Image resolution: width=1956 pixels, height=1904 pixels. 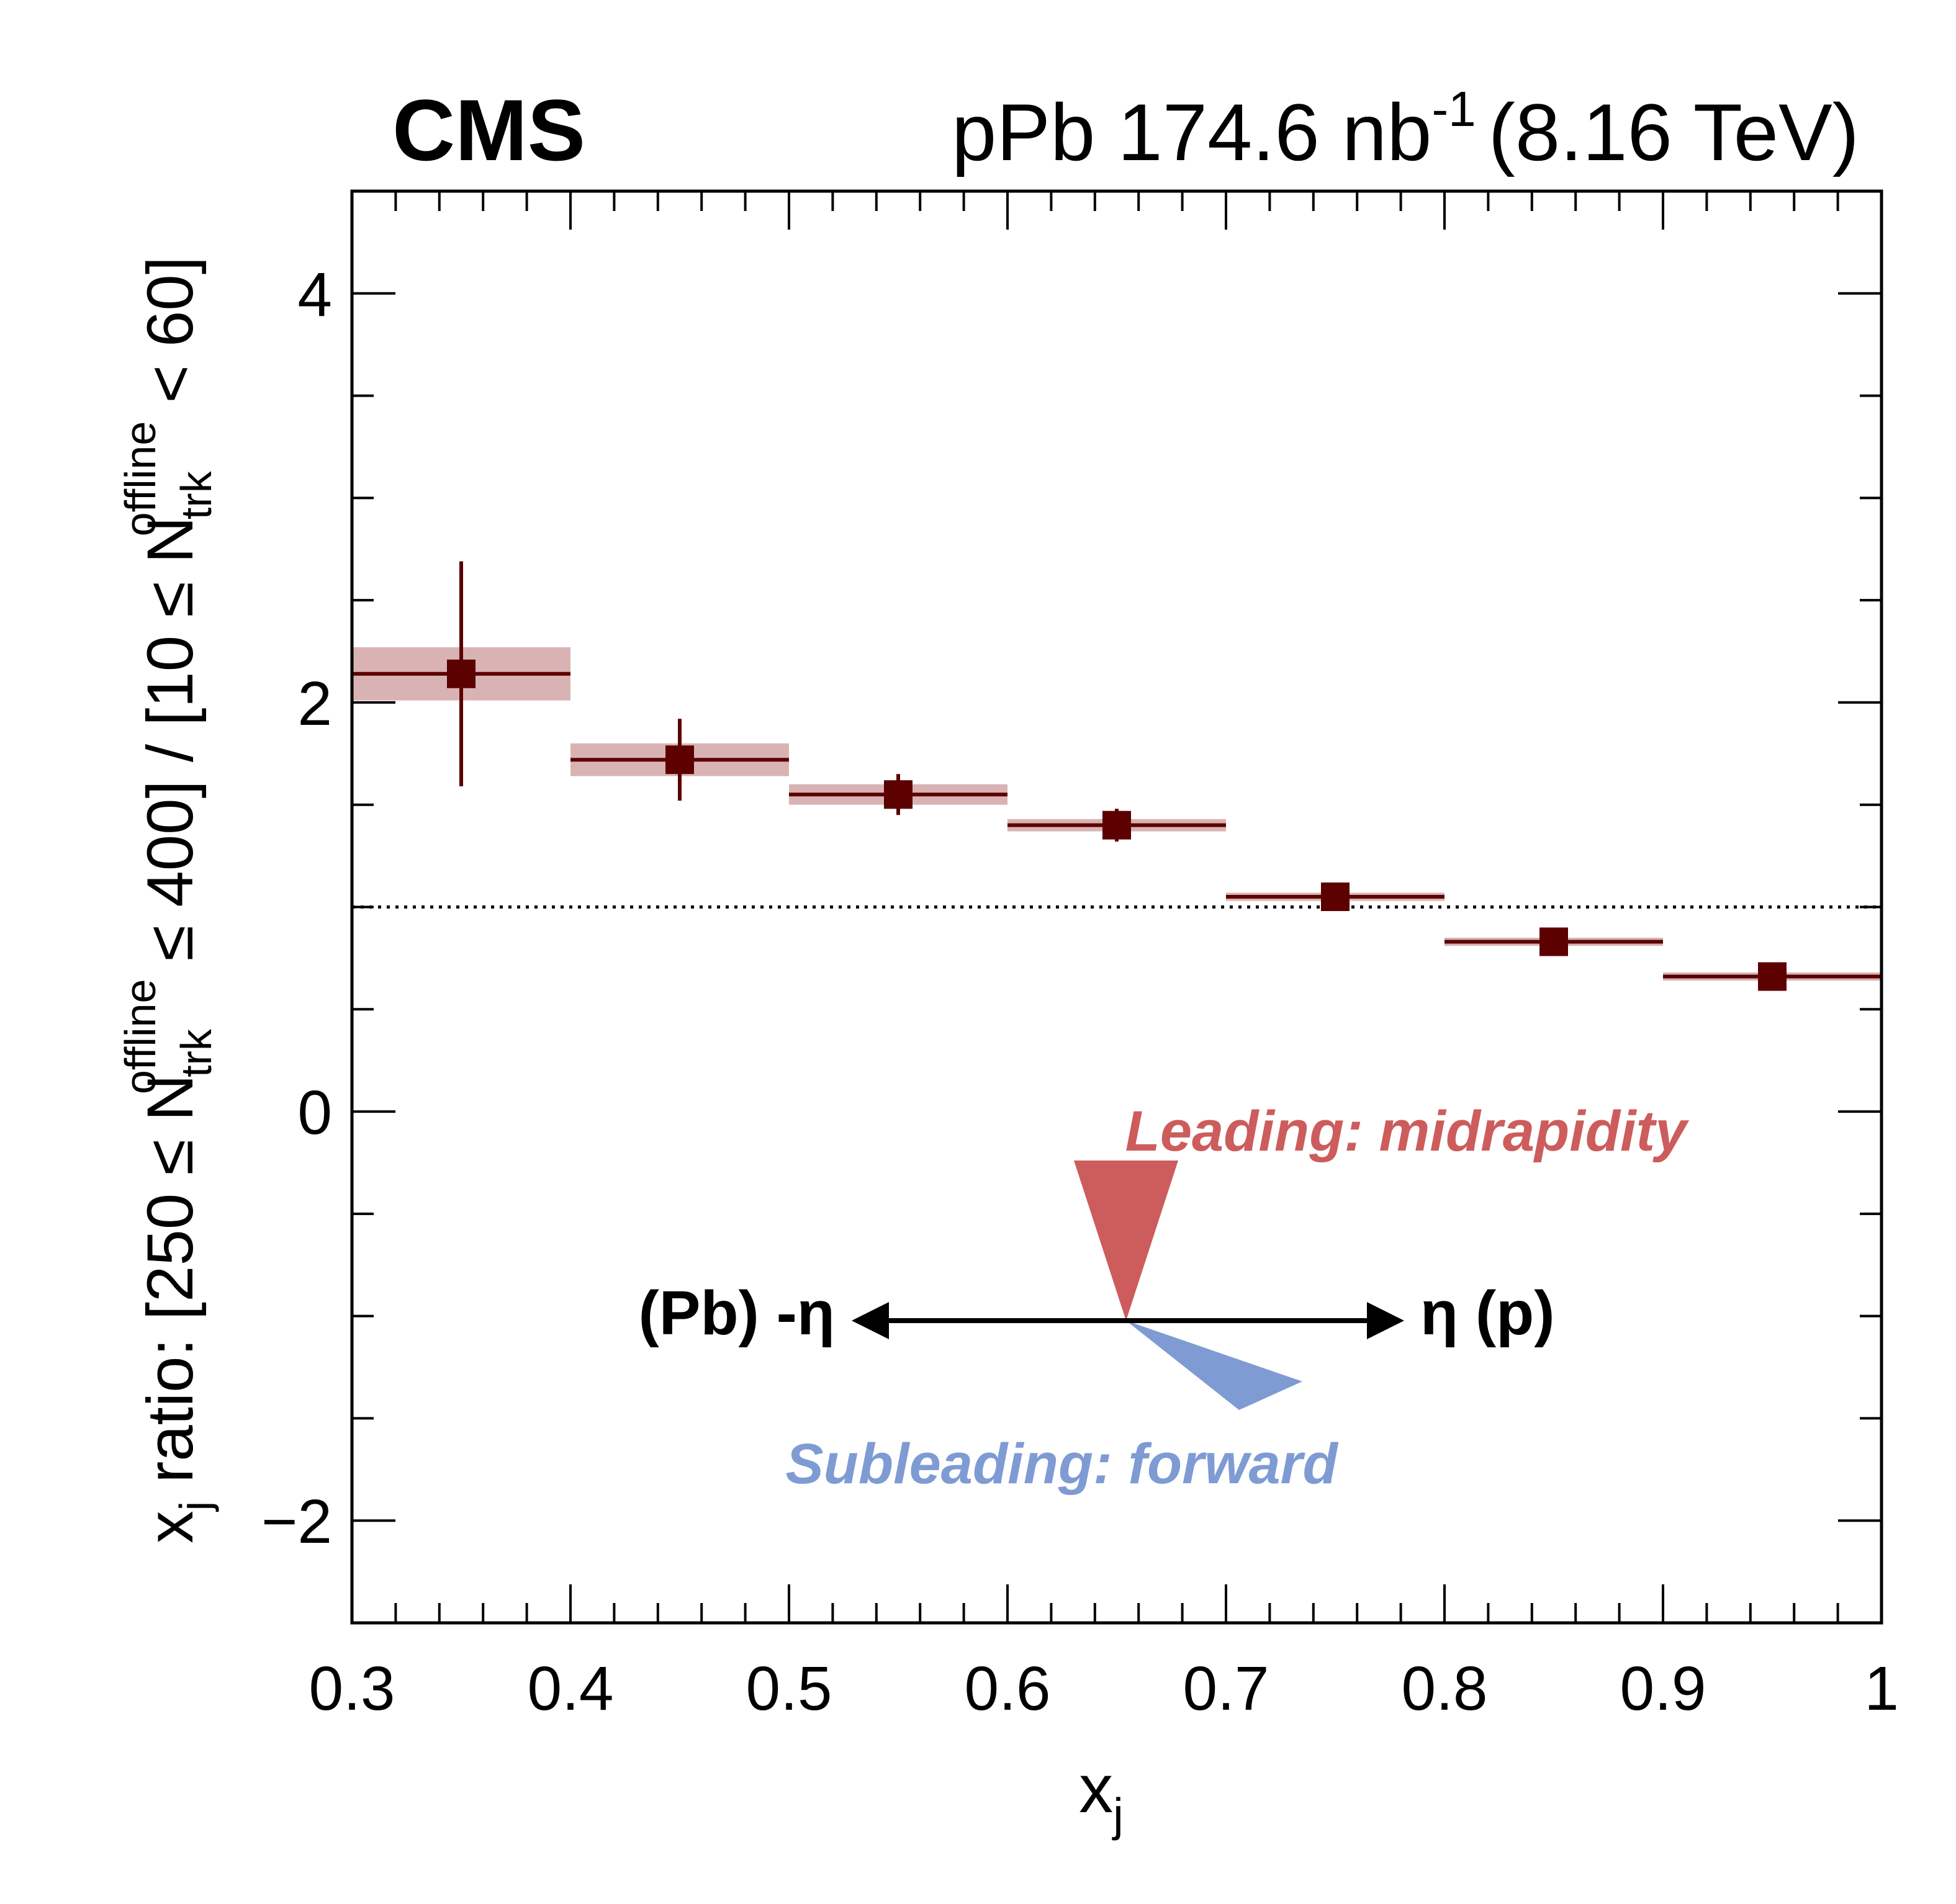 I want to click on luminosity-exponent: -1, so click(x=1453, y=109).